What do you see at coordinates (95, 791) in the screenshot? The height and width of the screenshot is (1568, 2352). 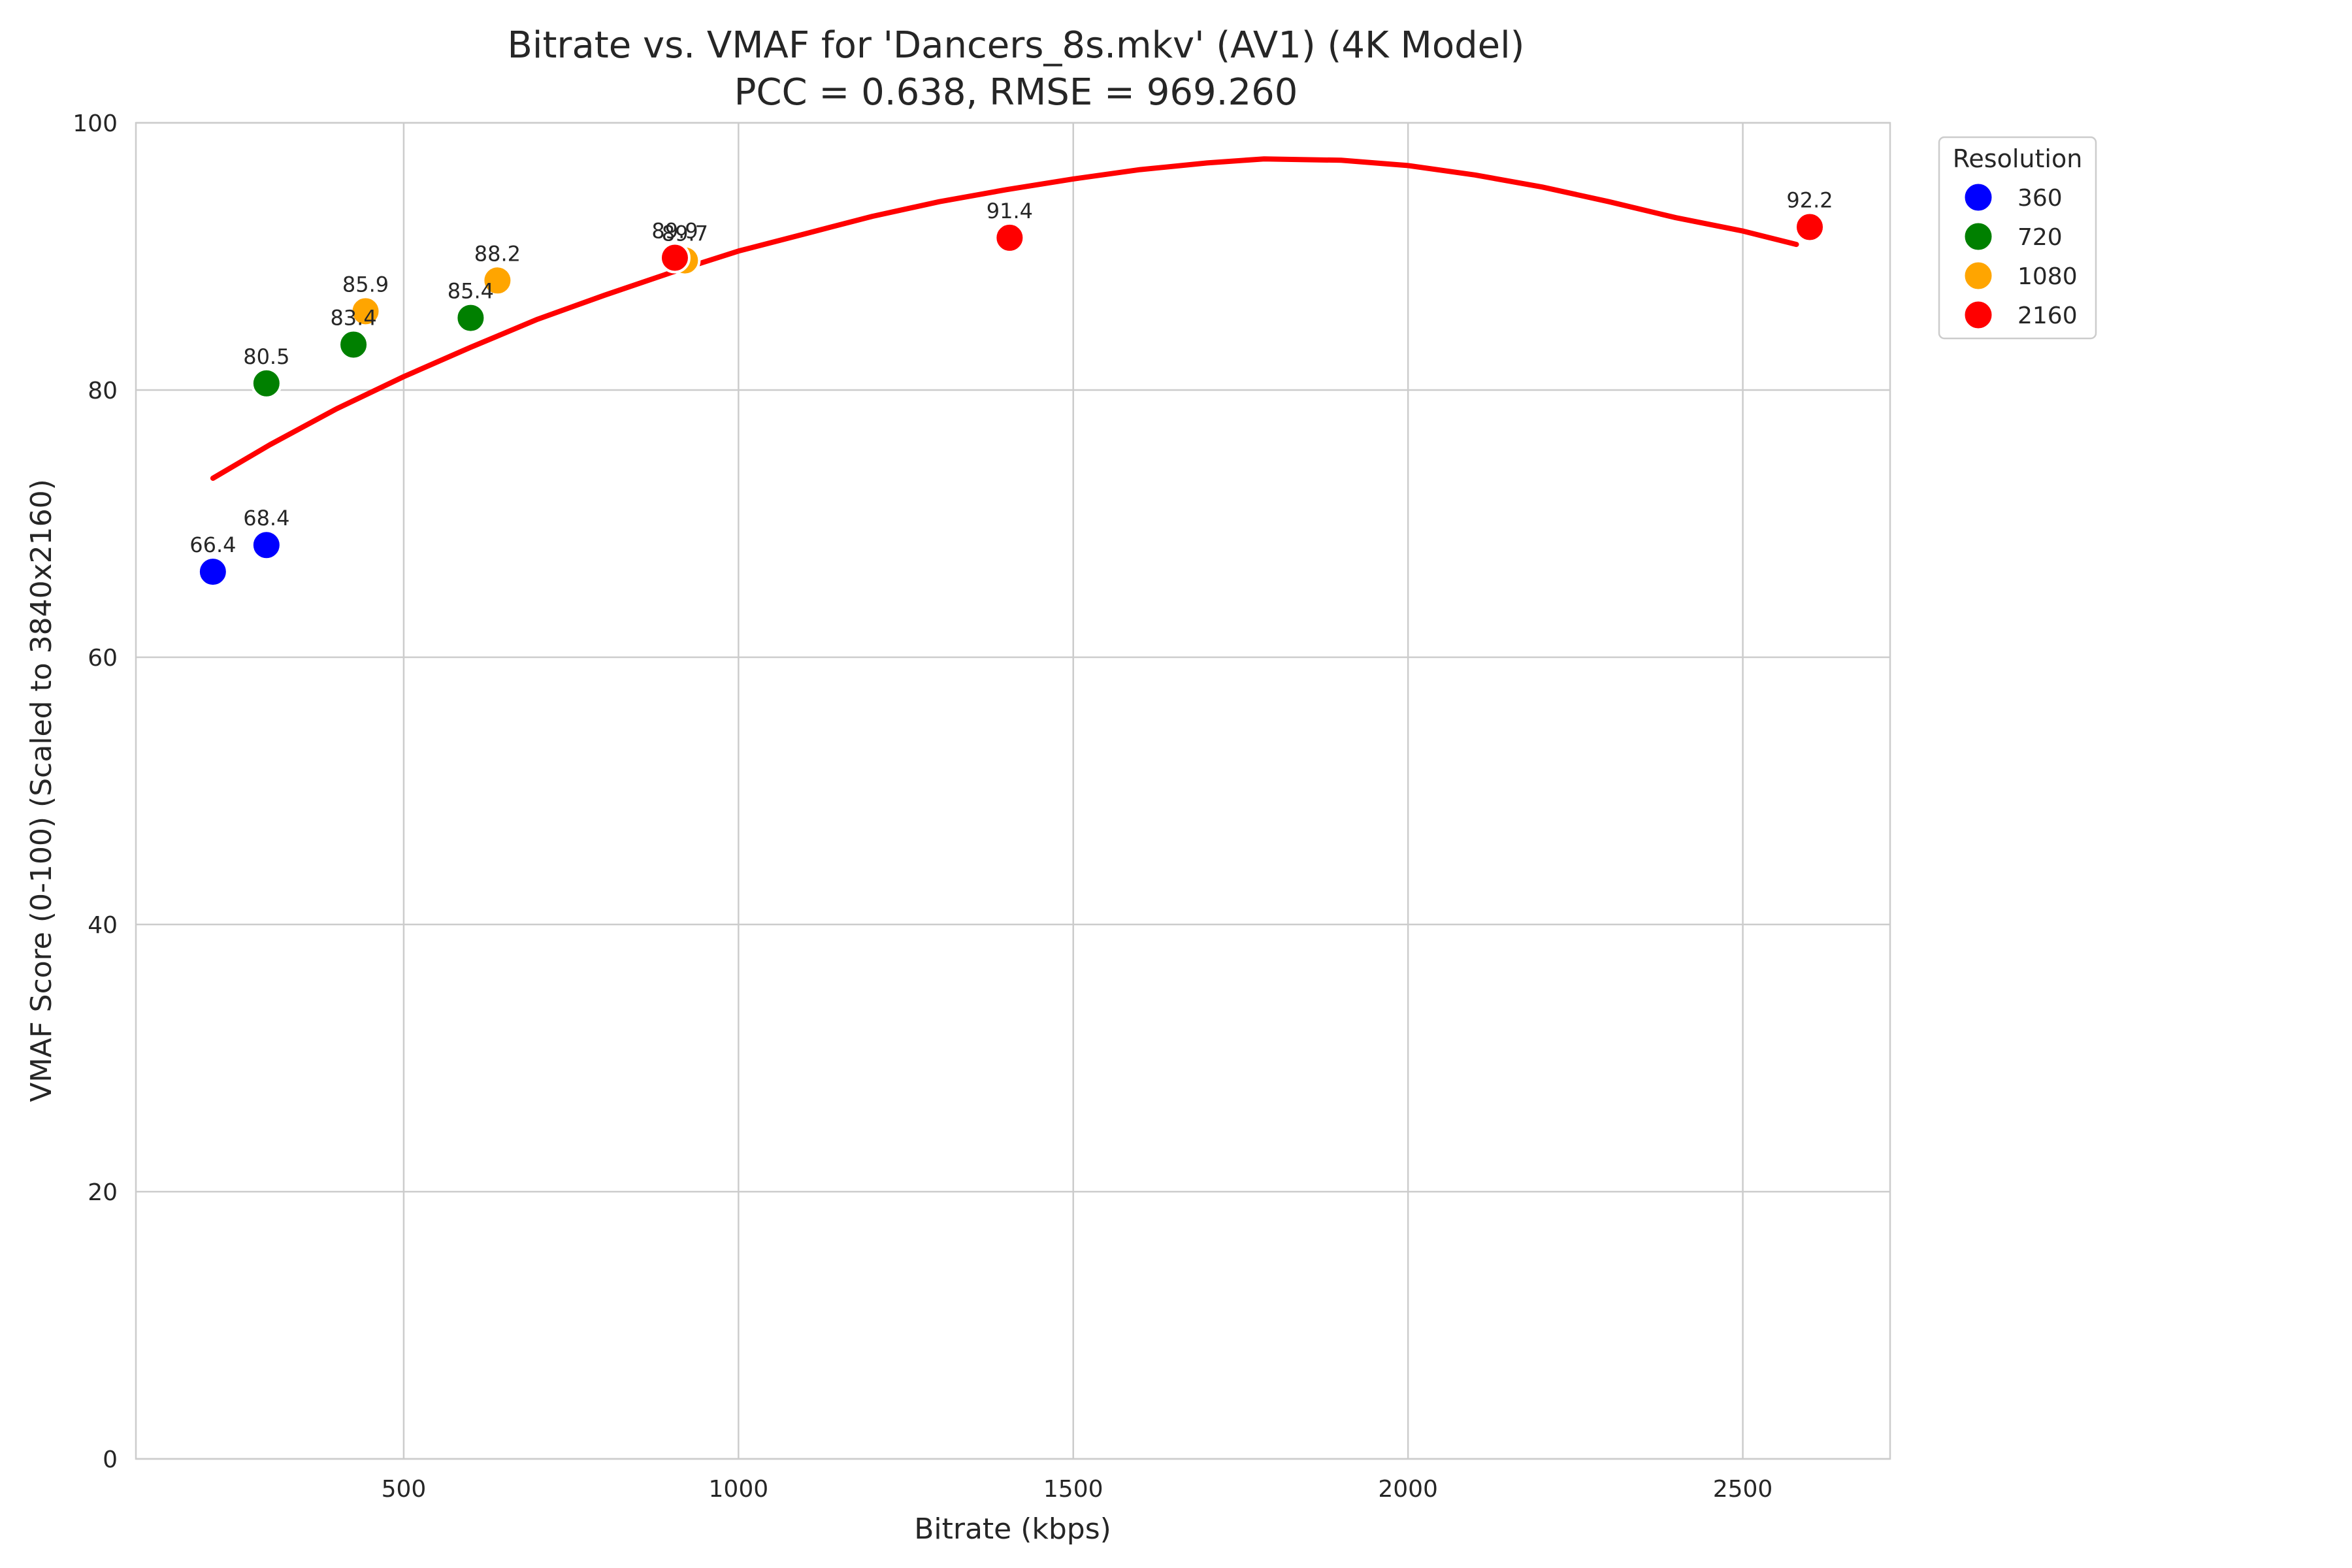 I see `y-axis-ticks: 0 20 40 60 80 100` at bounding box center [95, 791].